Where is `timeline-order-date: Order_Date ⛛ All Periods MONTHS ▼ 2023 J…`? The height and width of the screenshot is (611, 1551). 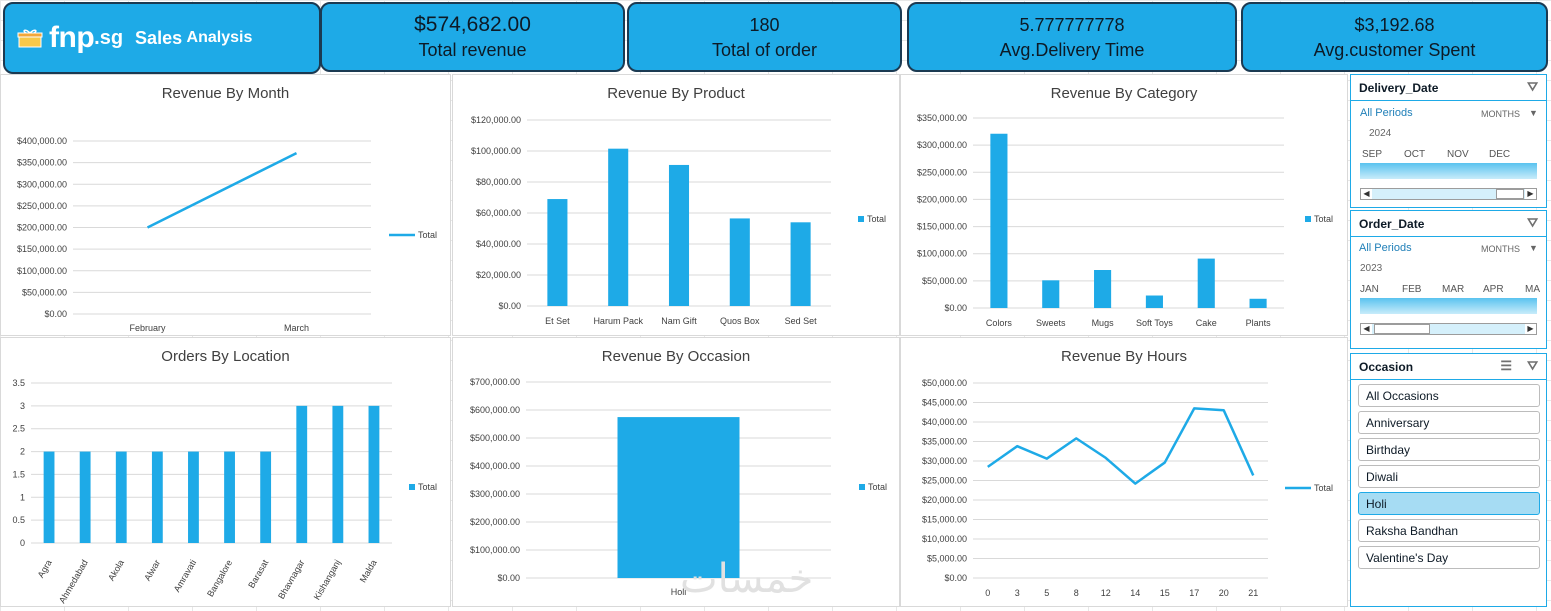 timeline-order-date: Order_Date ⛛ All Periods MONTHS ▼ 2023 J… is located at coordinates (1448, 279).